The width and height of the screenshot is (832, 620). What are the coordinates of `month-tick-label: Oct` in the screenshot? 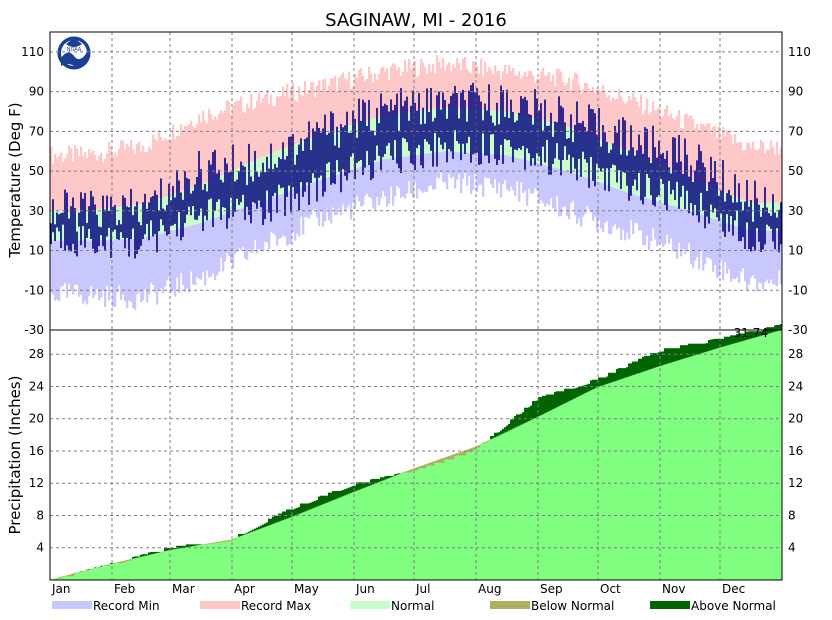 It's located at (610, 589).